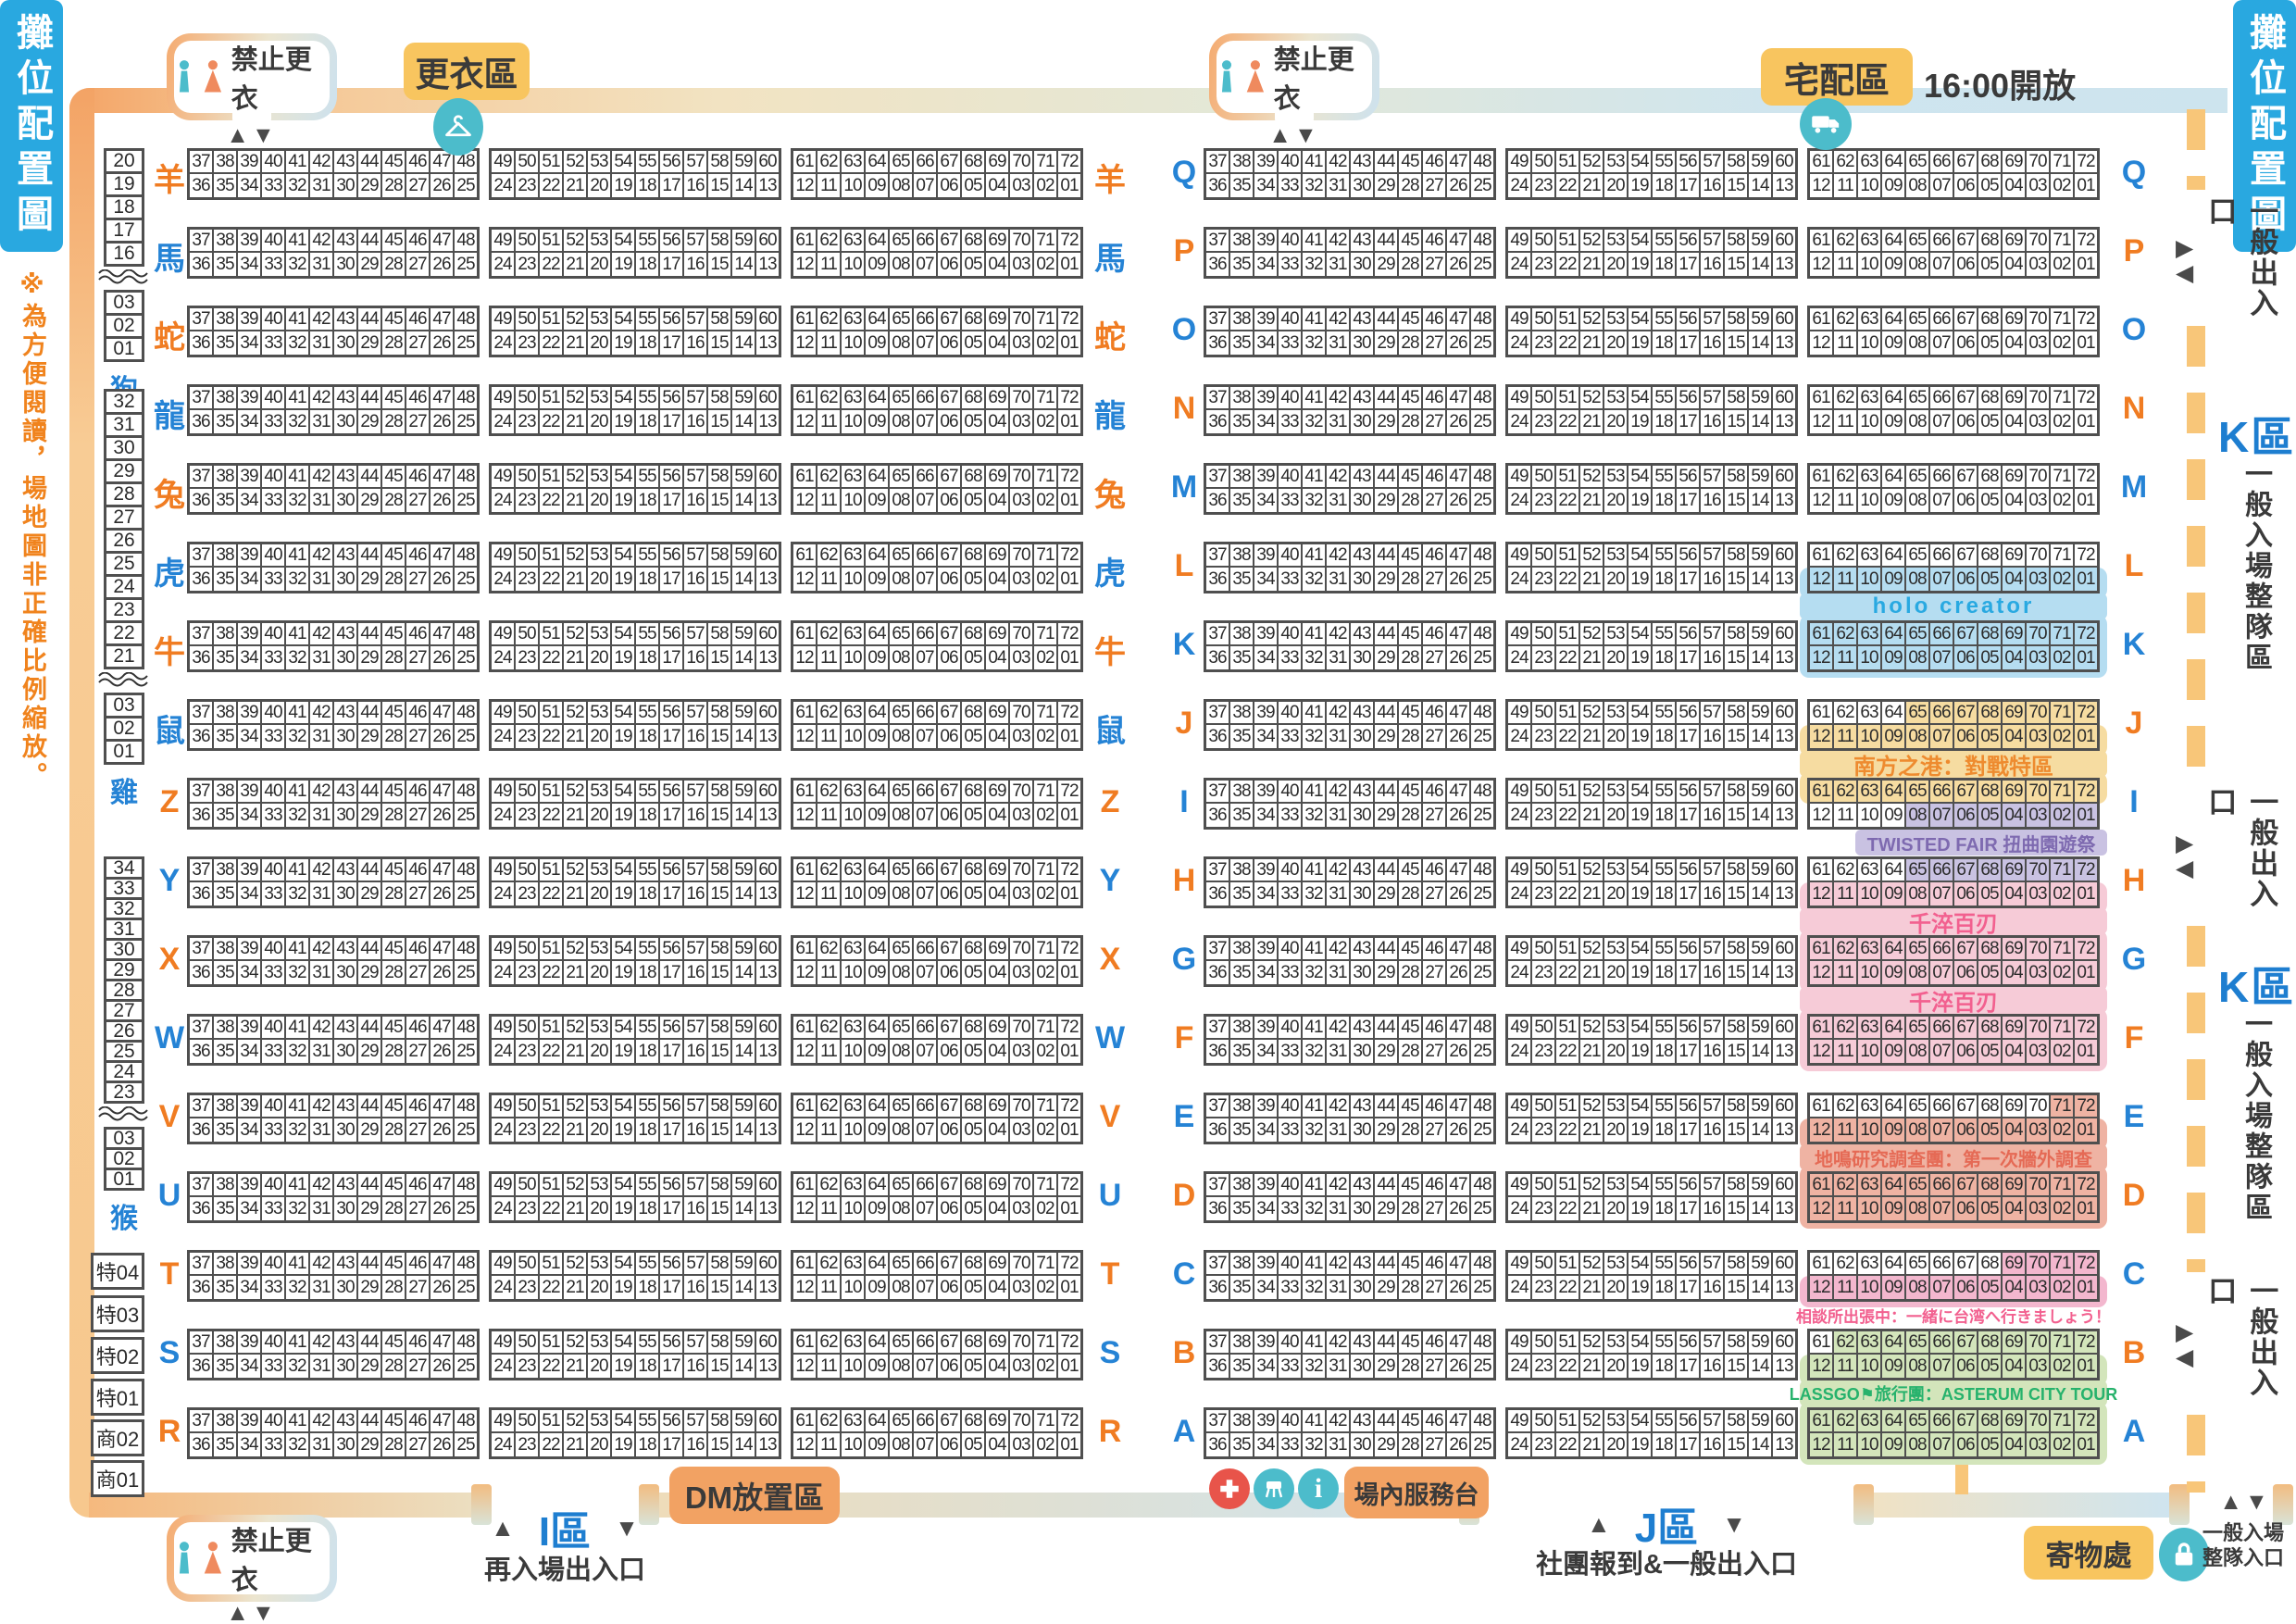 The width and height of the screenshot is (2296, 1624). What do you see at coordinates (466, 634) in the screenshot?
I see `seat-48: 48` at bounding box center [466, 634].